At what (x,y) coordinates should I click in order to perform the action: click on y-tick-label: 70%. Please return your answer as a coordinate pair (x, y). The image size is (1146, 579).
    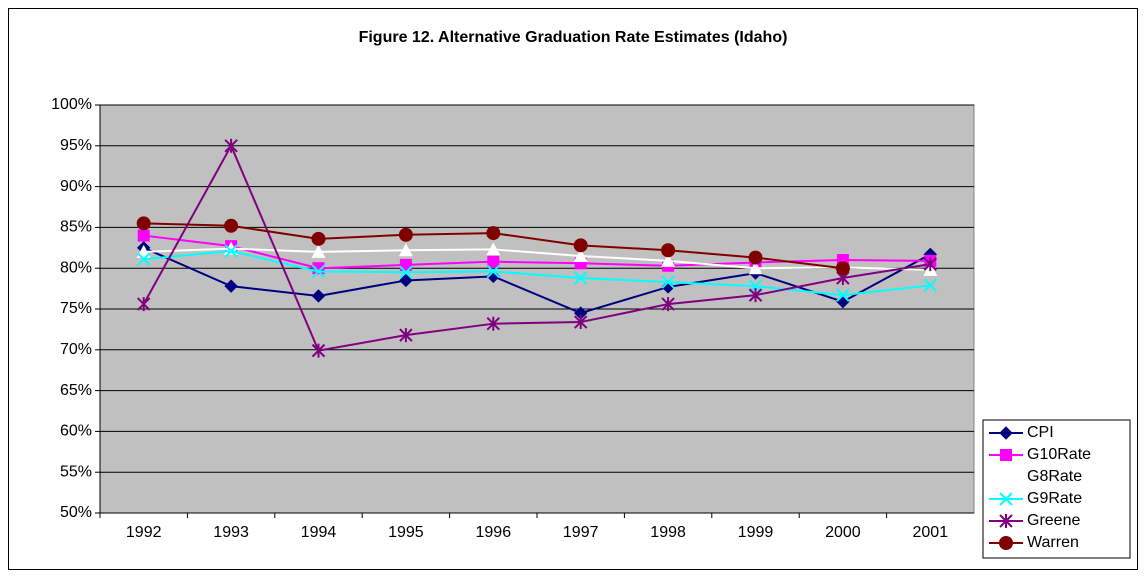
    Looking at the image, I should click on (76, 349).